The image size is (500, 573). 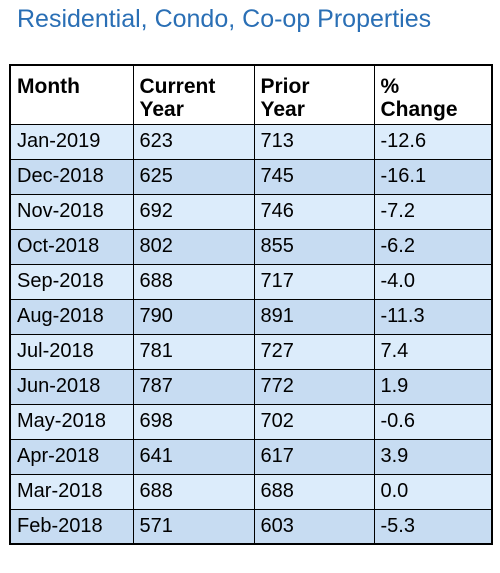 I want to click on table-row: Apr-2018 641 617 3.9, so click(x=251, y=456).